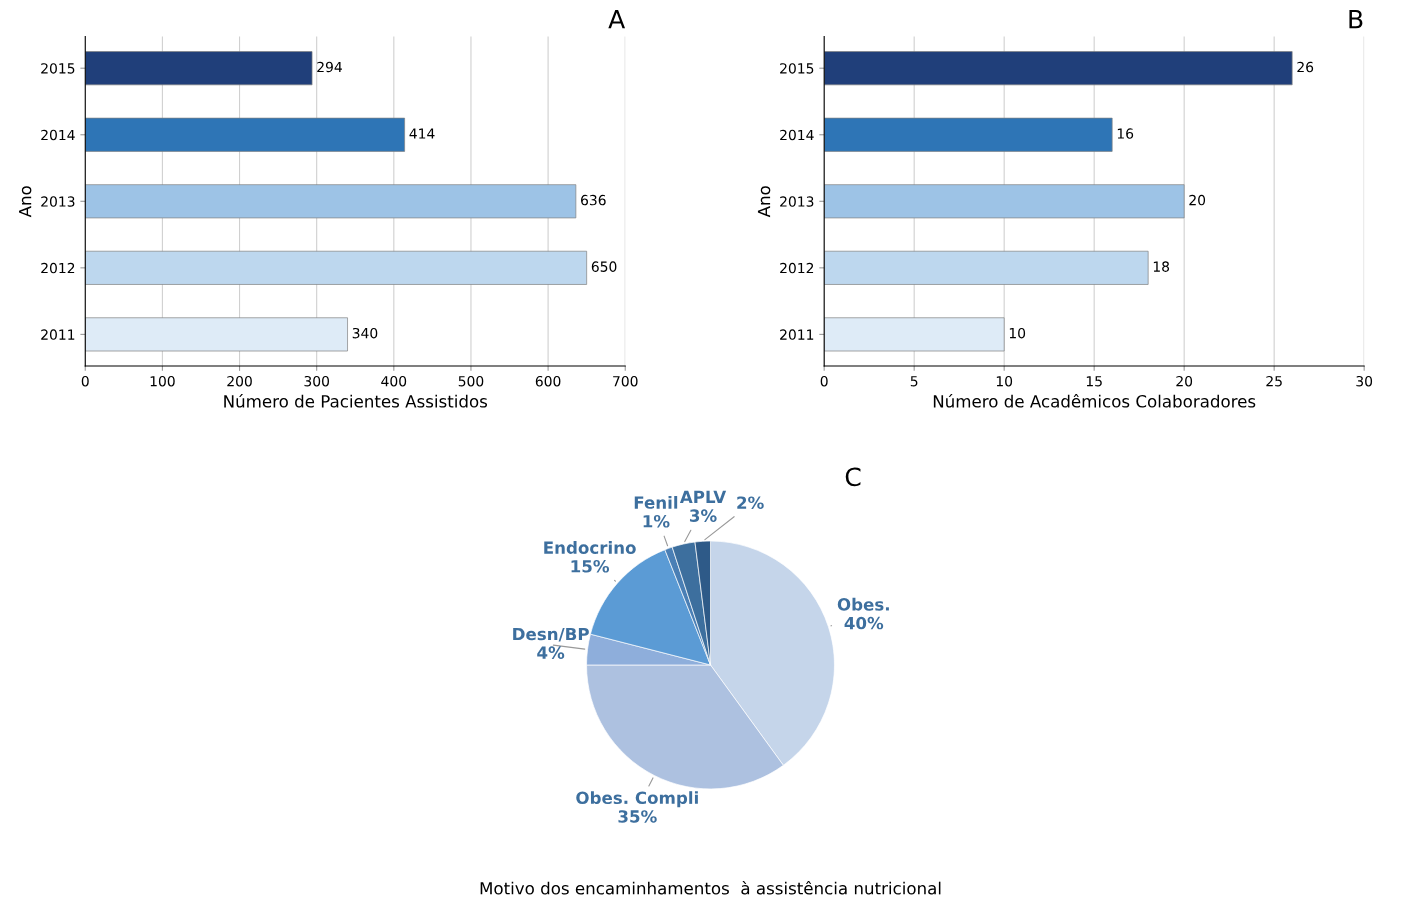 This screenshot has width=1421, height=915. Describe the element at coordinates (590, 566) in the screenshot. I see `data-label: 15%` at that location.